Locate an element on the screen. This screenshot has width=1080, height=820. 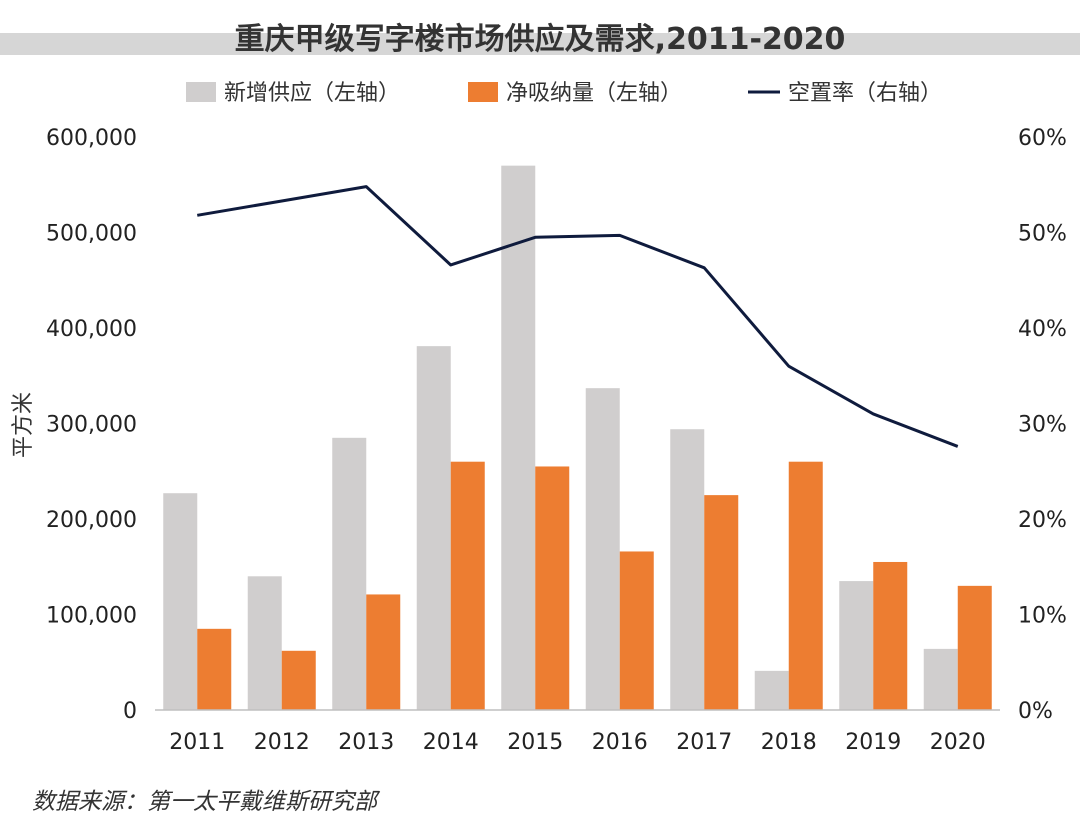
legend-swatch-absorption is located at coordinates (483, 92).